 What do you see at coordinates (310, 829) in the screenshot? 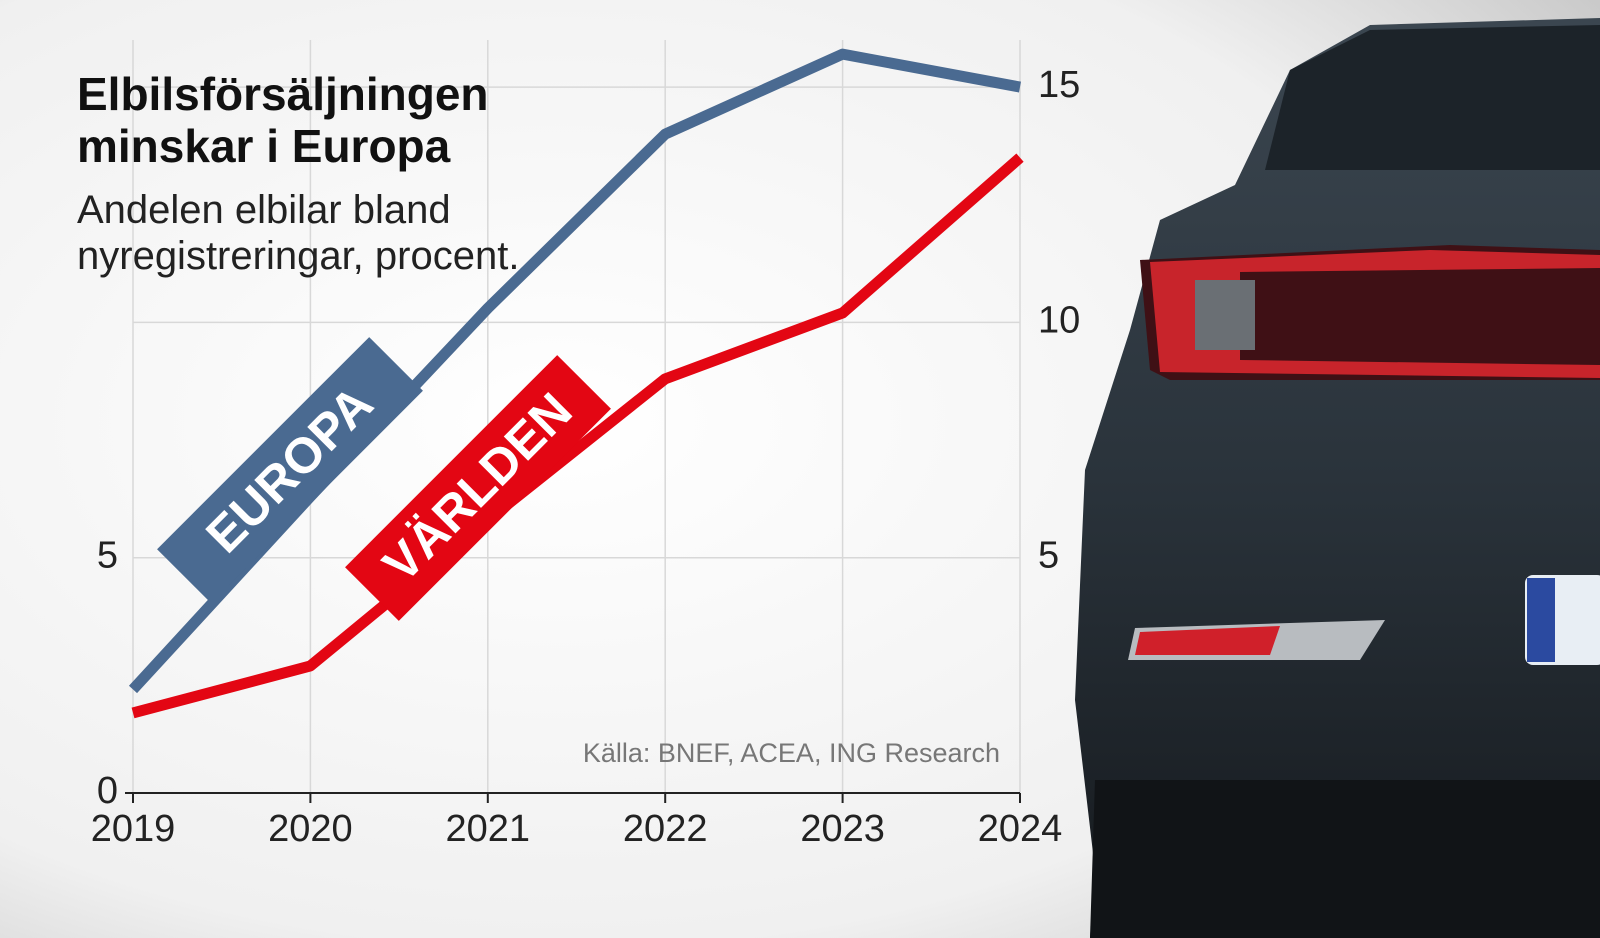
I see `x-tick-label: 2020` at bounding box center [310, 829].